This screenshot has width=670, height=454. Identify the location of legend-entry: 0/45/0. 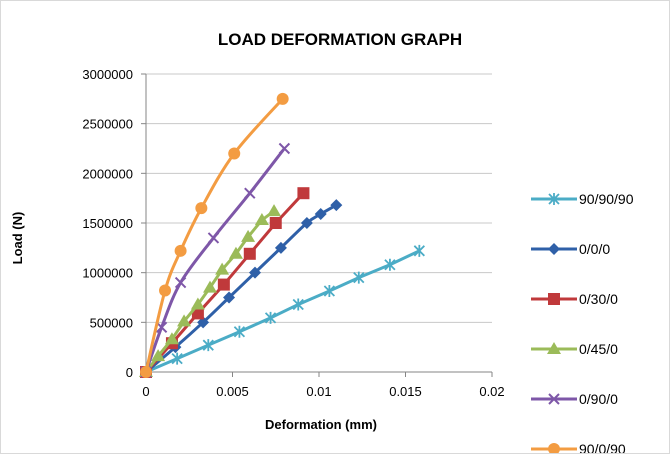
(574, 349).